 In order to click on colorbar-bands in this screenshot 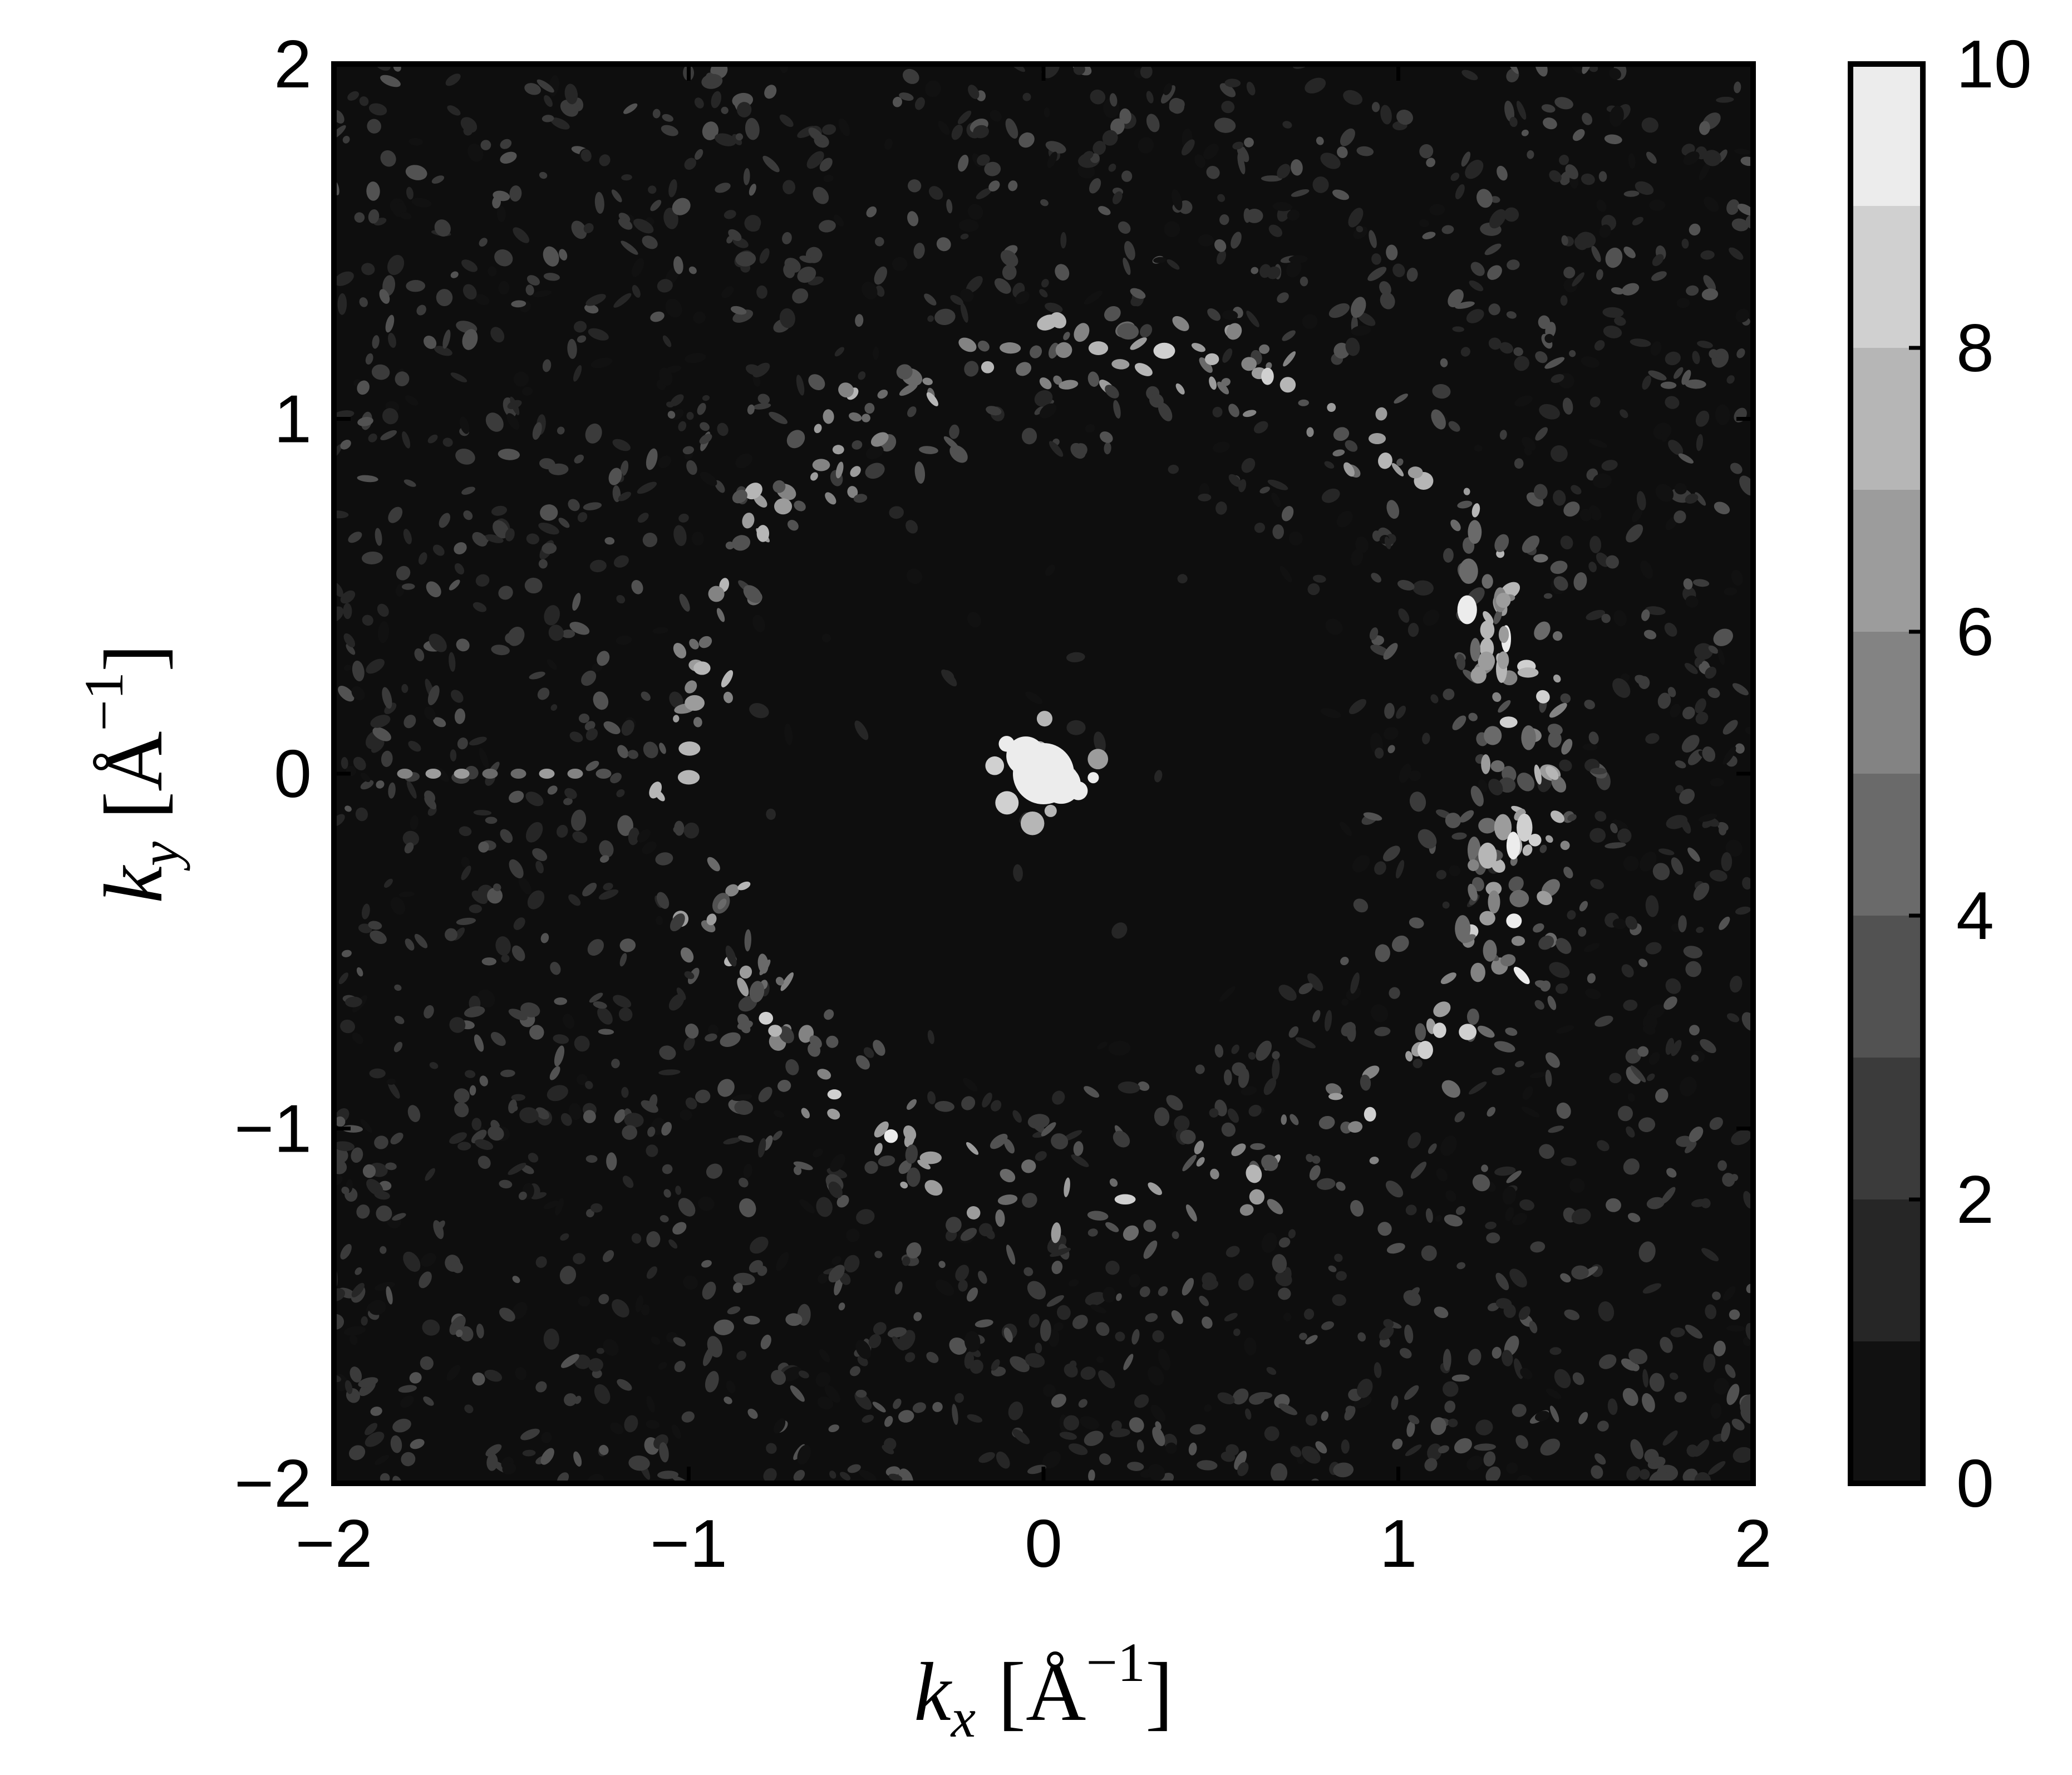, I will do `click(1886, 774)`.